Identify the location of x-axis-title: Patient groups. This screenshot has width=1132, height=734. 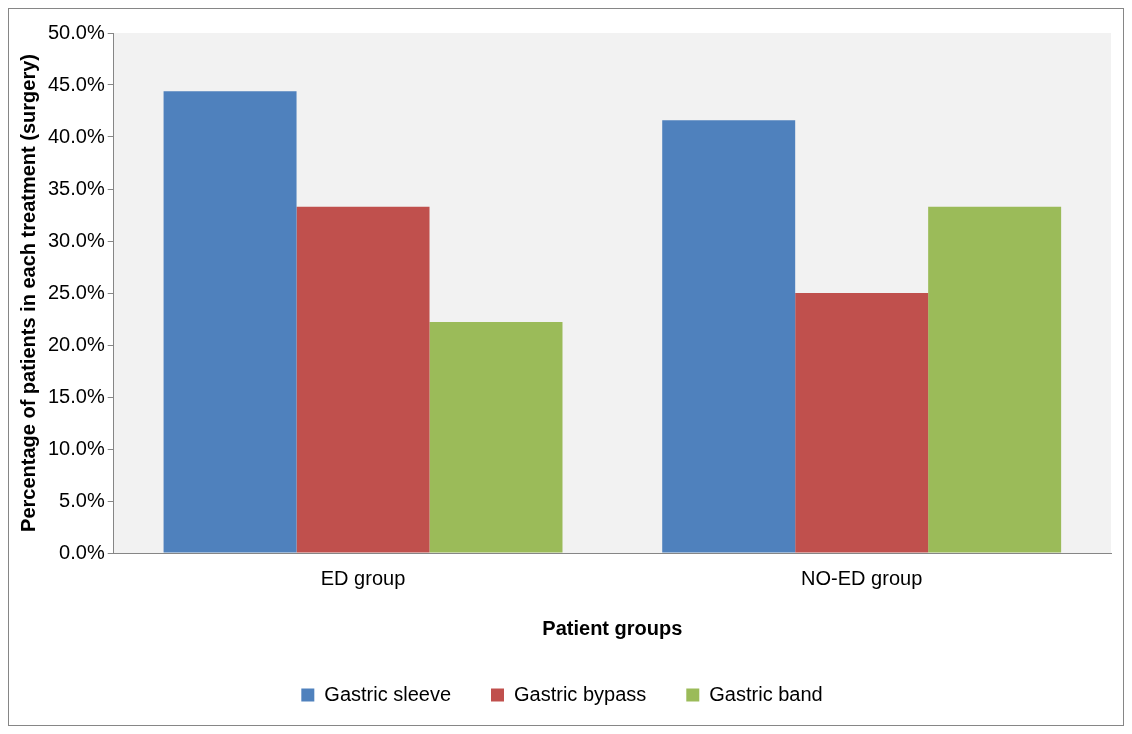
(612, 627).